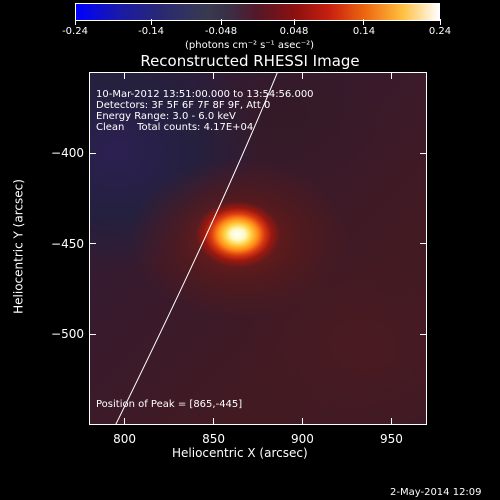 The image size is (500, 500). I want to click on colorbar-unit-label: (photons cm⁻² s⁻¹ asec⁻²), so click(250, 45).